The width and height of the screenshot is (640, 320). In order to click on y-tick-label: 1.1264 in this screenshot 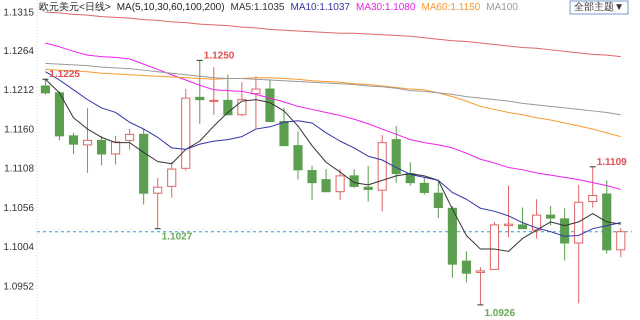, I will do `click(18, 51)`.